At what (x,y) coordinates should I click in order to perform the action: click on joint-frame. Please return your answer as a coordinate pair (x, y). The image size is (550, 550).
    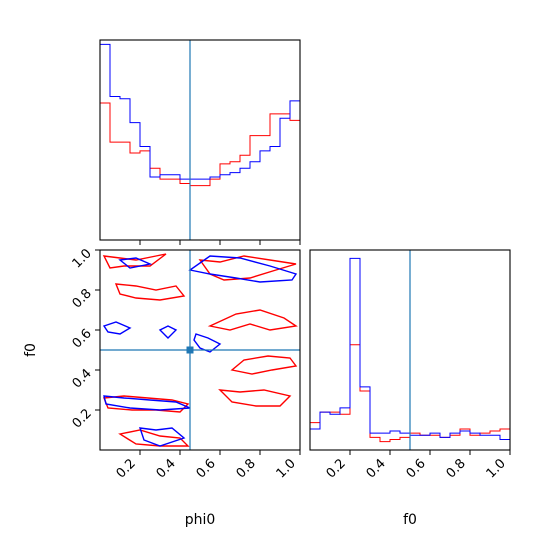
    Looking at the image, I should click on (200, 350).